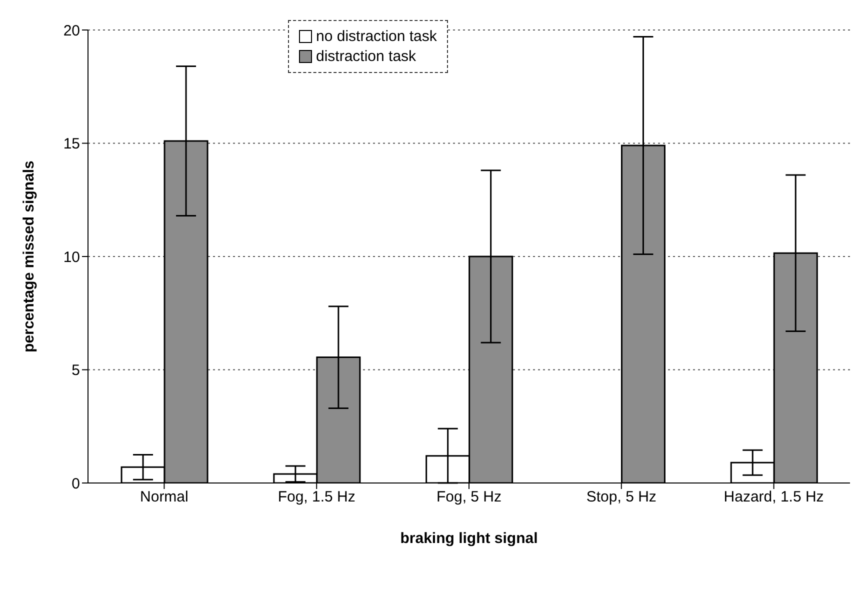 The height and width of the screenshot is (614, 868). Describe the element at coordinates (621, 497) in the screenshot. I see `x-tick-label: Stop, 5 Hz` at that location.